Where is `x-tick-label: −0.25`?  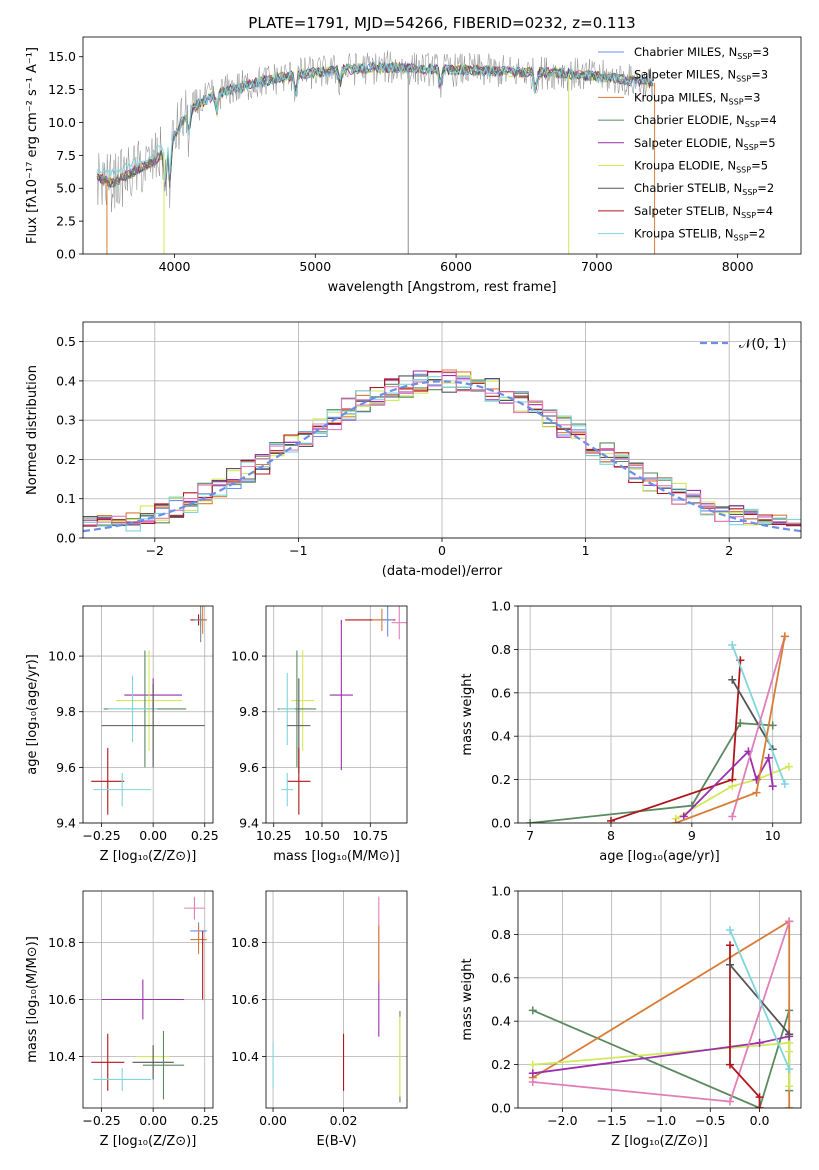
x-tick-label: −0.25 is located at coordinates (101, 1120).